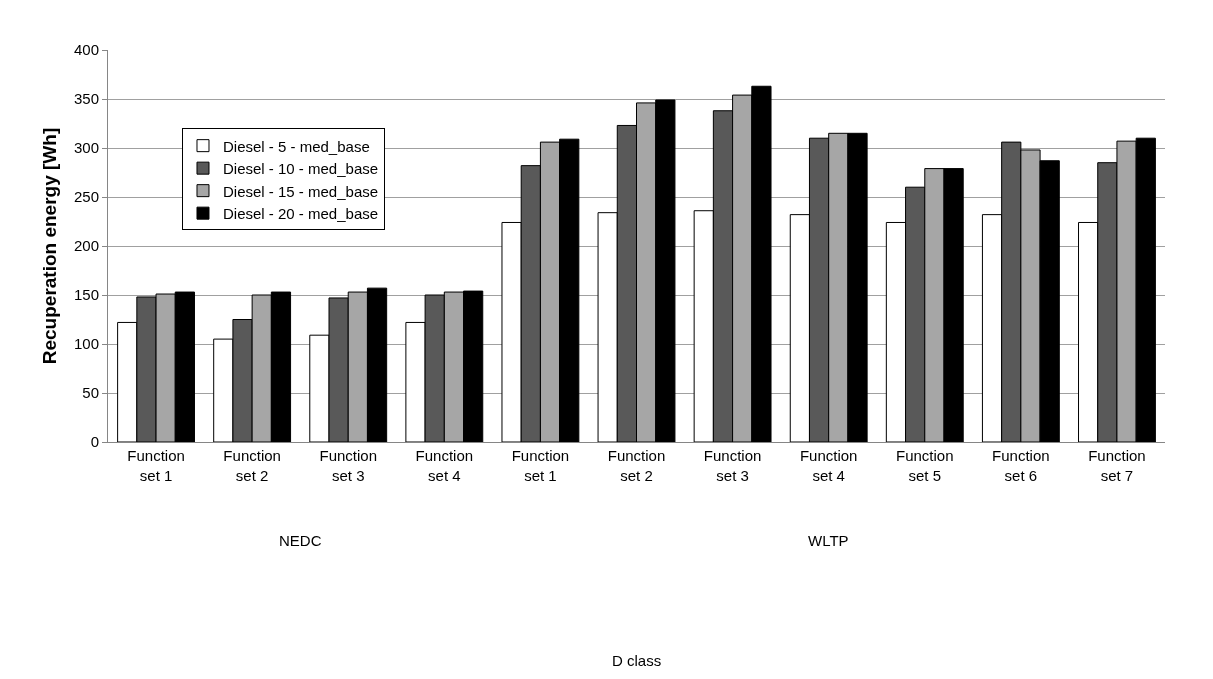 The height and width of the screenshot is (679, 1213). I want to click on y-tick-label: 200, so click(86, 246).